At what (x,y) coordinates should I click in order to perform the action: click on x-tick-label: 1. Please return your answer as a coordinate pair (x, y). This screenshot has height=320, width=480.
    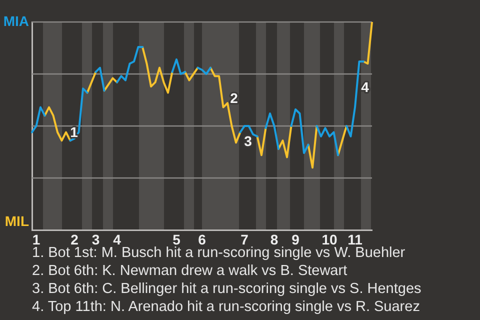
    Looking at the image, I should click on (36, 239).